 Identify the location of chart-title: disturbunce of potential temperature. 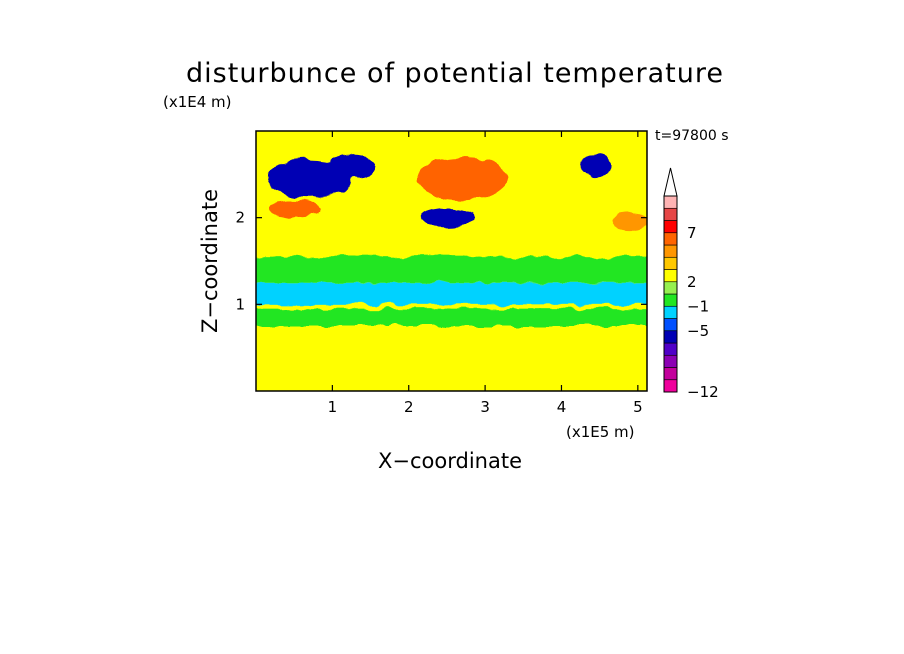
(455, 73).